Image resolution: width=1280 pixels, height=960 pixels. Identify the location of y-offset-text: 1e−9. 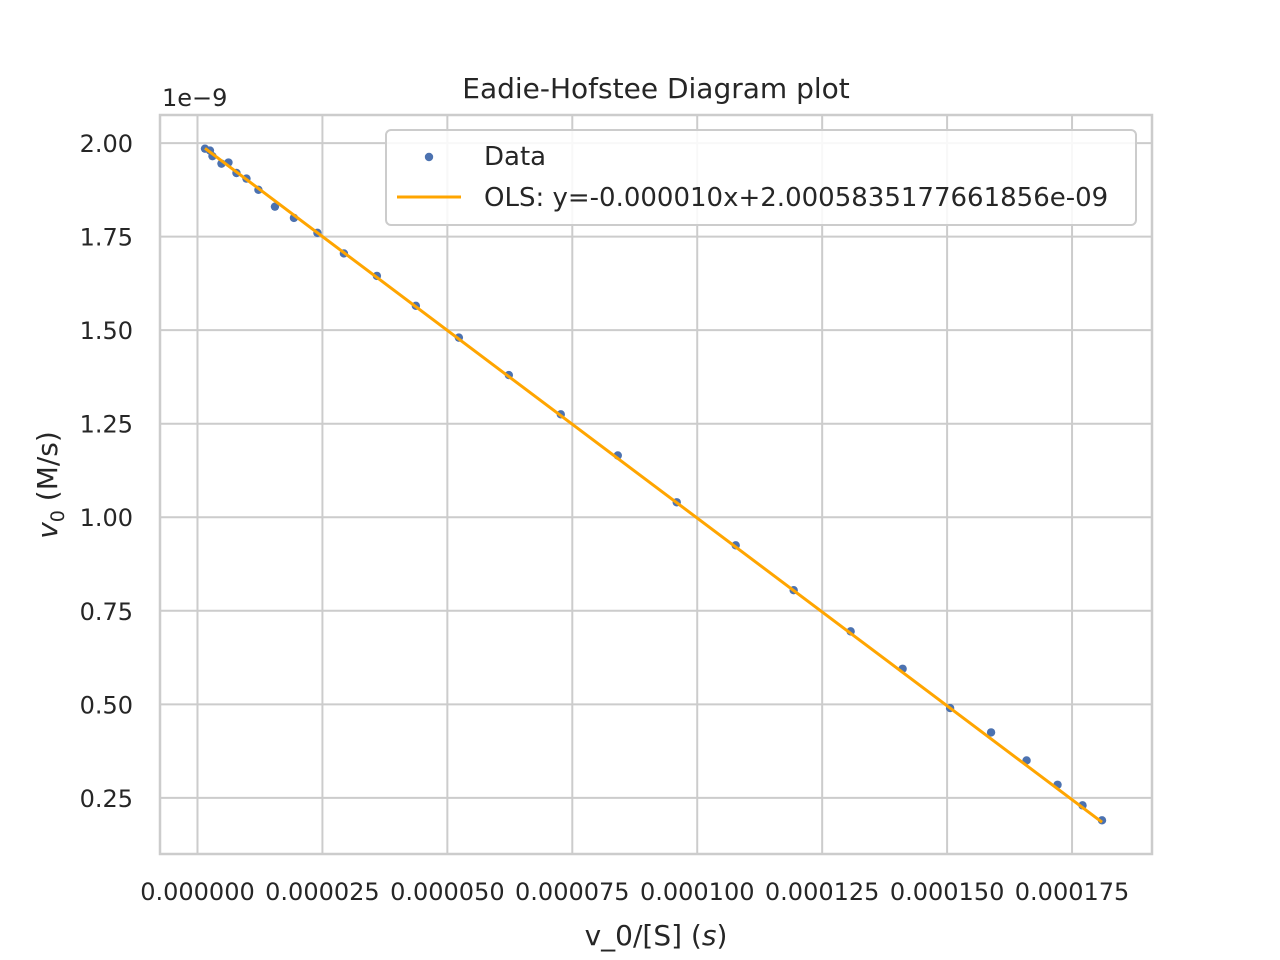
(194, 98).